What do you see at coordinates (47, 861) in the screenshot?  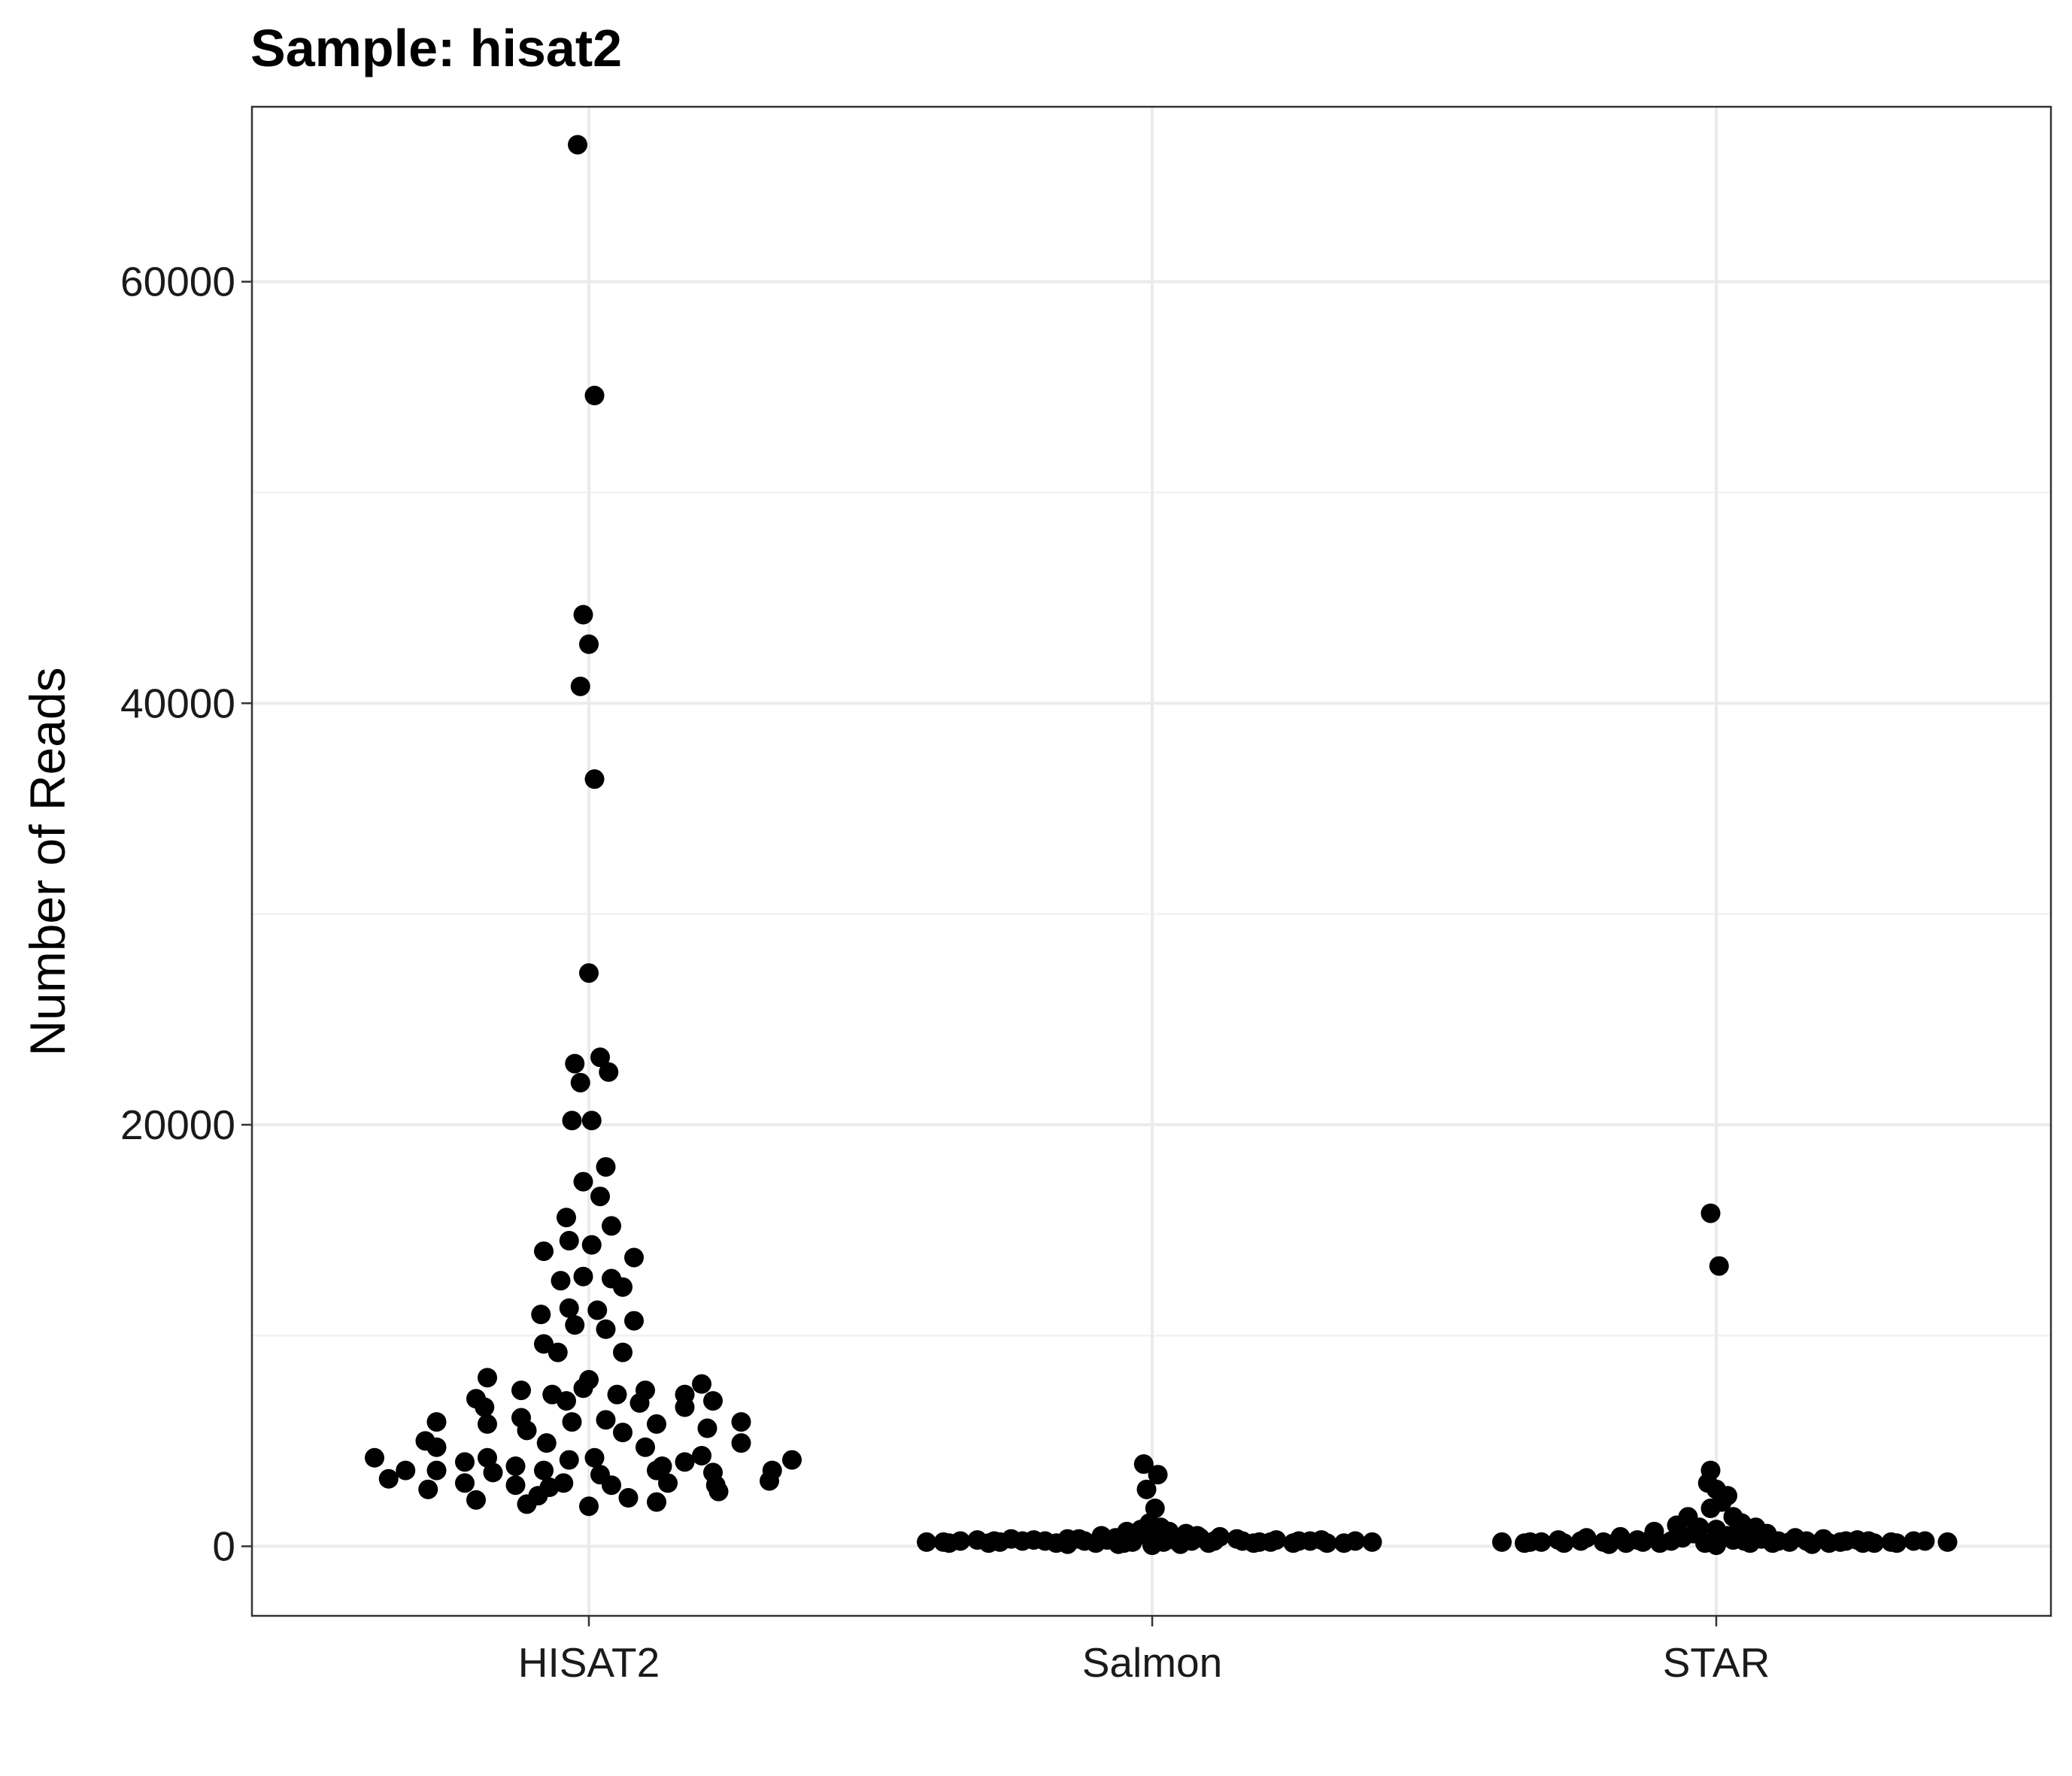 I see `y-axis-title: Number of Reads` at bounding box center [47, 861].